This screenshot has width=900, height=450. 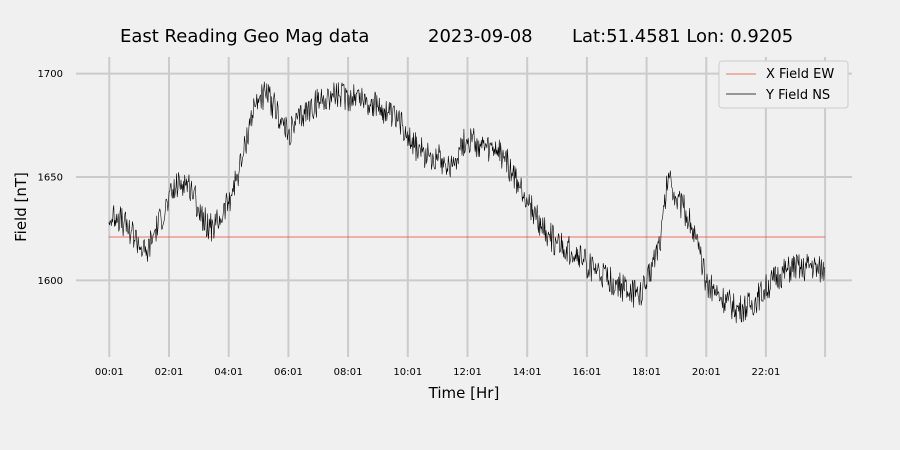 What do you see at coordinates (228, 372) in the screenshot?
I see `x-tick-label-2: 04:01` at bounding box center [228, 372].